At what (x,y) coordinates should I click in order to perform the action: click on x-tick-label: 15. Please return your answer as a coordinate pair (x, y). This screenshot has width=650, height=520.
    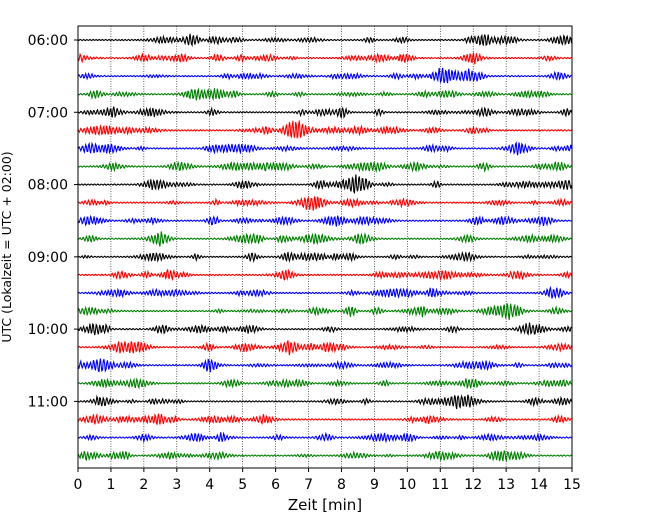
    Looking at the image, I should click on (572, 485).